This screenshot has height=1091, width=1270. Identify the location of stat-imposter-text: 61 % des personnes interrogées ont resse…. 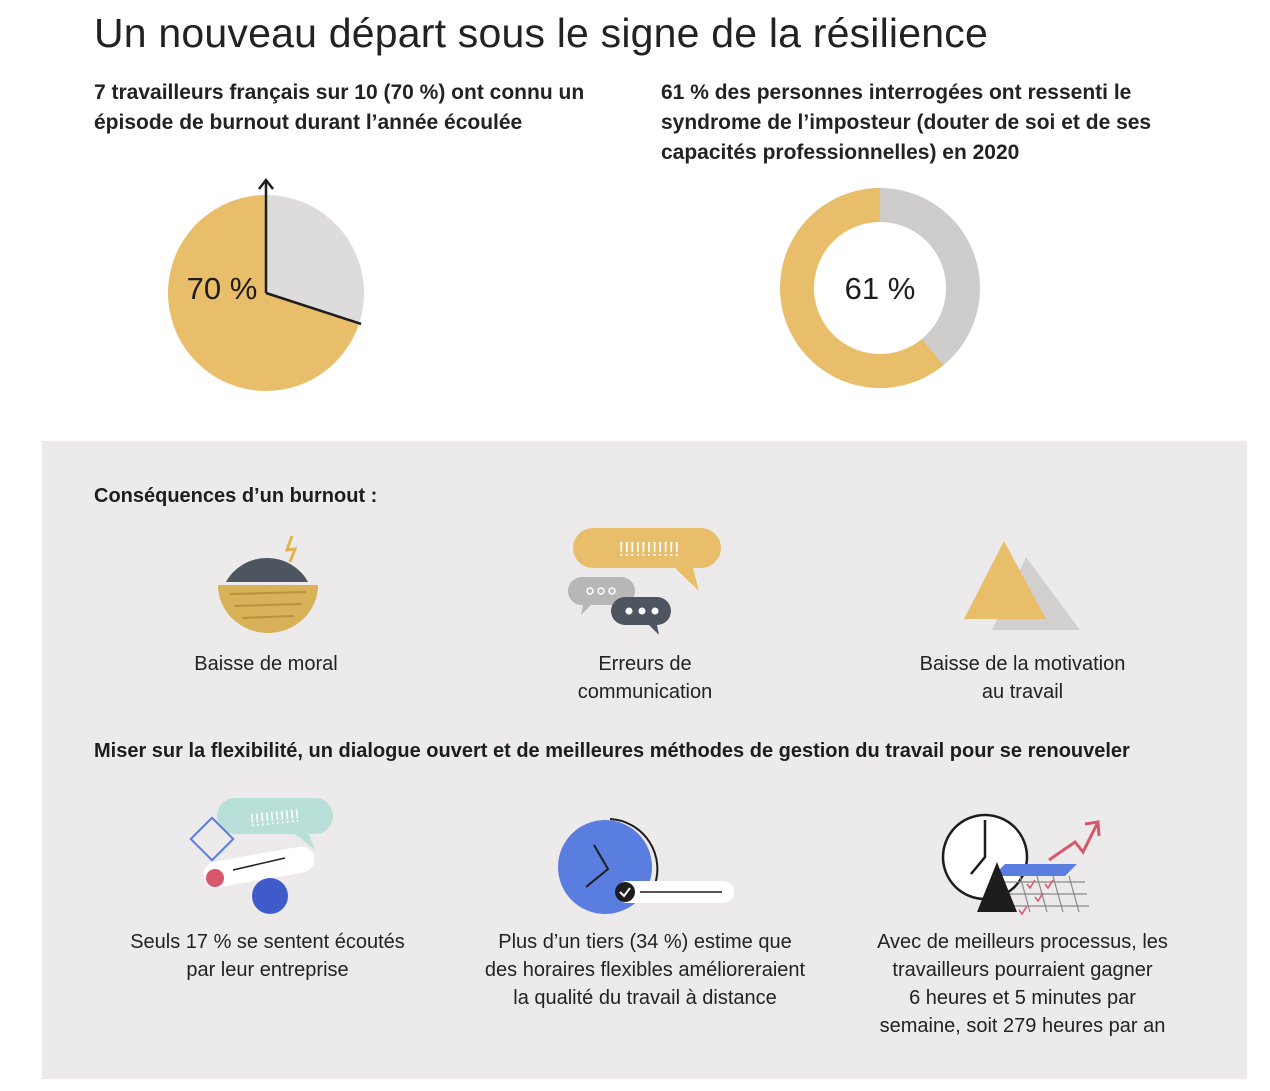
(906, 122).